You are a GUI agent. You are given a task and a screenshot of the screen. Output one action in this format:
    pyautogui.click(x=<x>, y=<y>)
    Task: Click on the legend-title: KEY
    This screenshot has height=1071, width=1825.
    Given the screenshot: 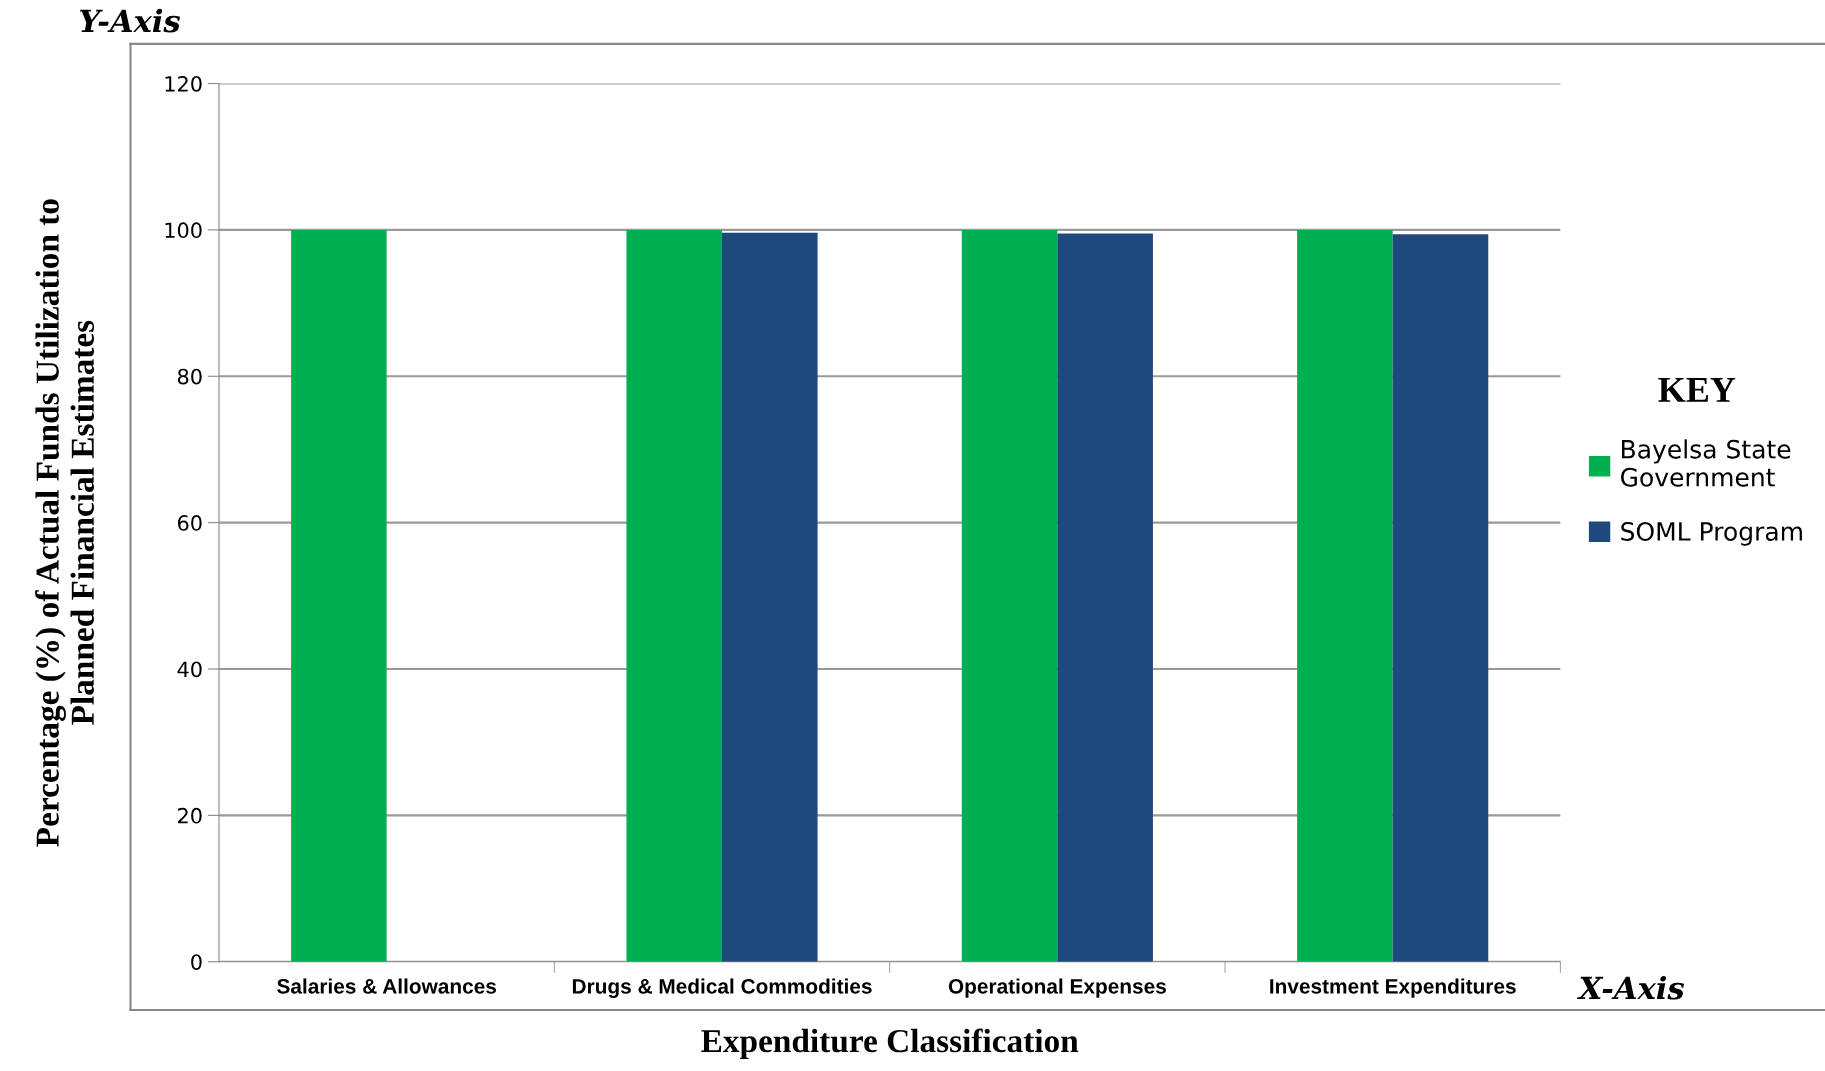 What is the action you would take?
    pyautogui.click(x=1697, y=390)
    